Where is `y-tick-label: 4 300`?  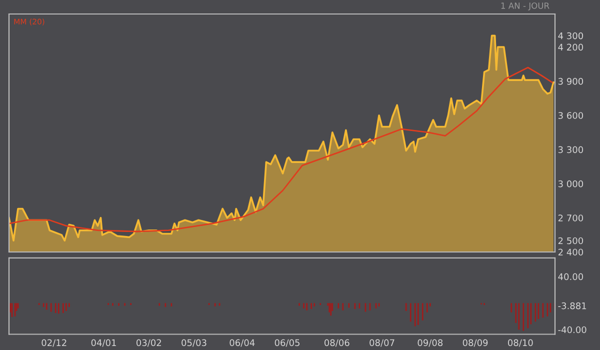
y-tick-label: 4 300 is located at coordinates (571, 36).